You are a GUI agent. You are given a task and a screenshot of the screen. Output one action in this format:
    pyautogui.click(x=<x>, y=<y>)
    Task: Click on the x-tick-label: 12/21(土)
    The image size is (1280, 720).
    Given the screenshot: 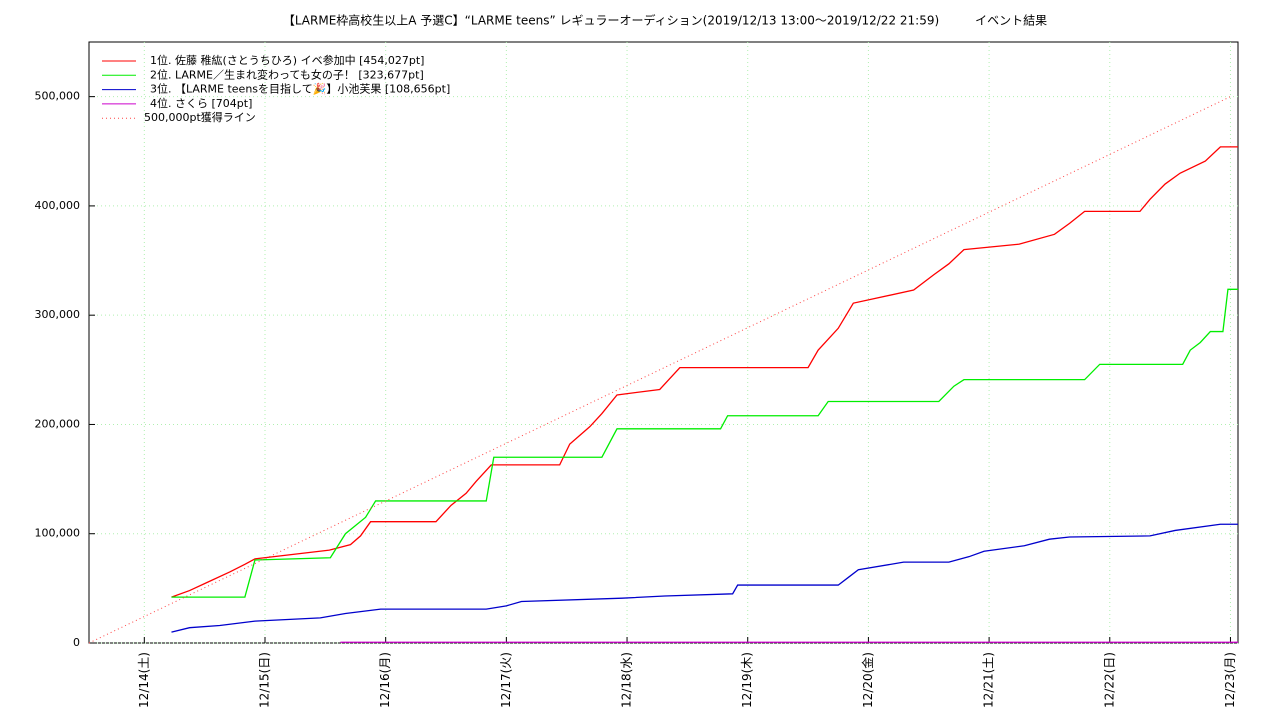 What is the action you would take?
    pyautogui.click(x=989, y=680)
    